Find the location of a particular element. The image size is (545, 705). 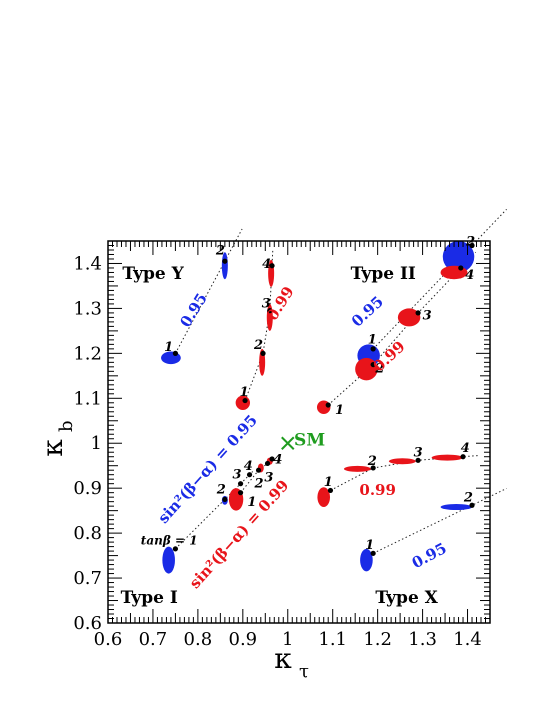

x-axis-label-sub: τ is located at coordinates (304, 671).